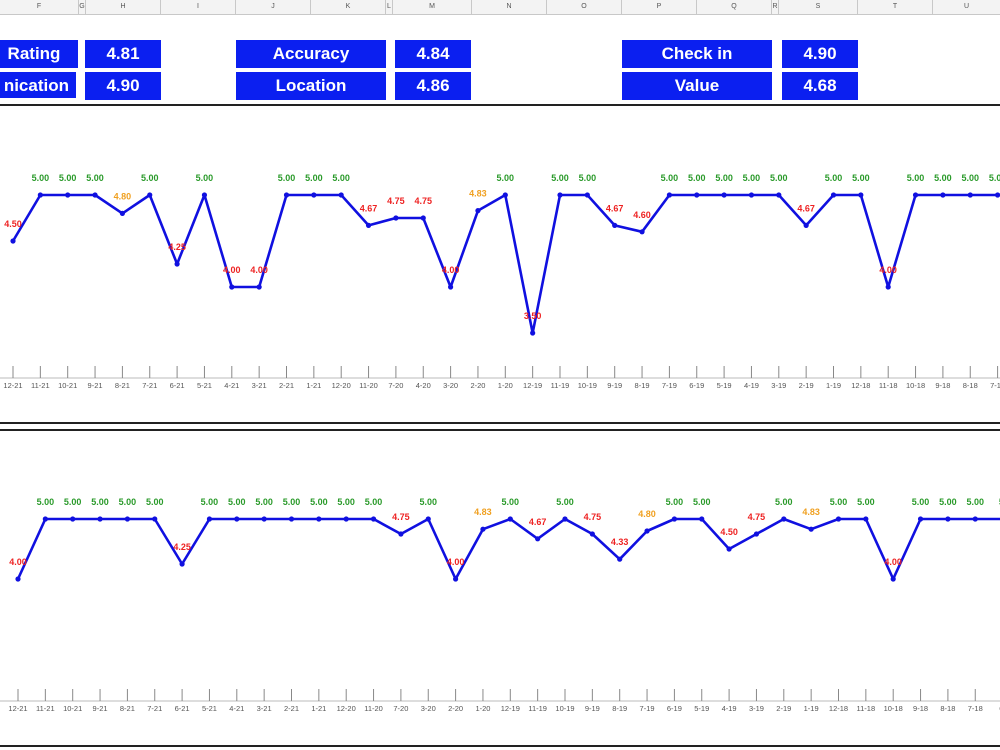 This screenshot has width=1000, height=750. Describe the element at coordinates (537, 708) in the screenshot. I see `x-tick-label: 11-19` at that location.